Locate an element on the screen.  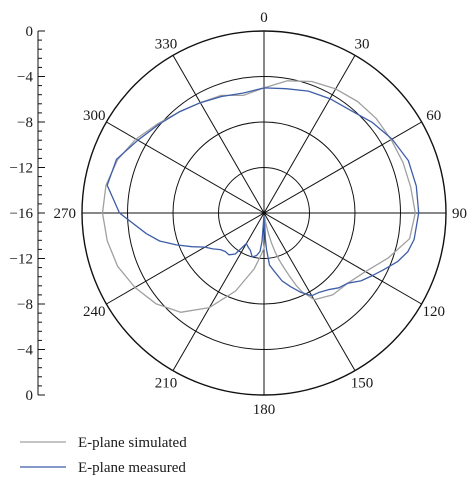
legend-label-measured: E-plane measured is located at coordinates (132, 468).